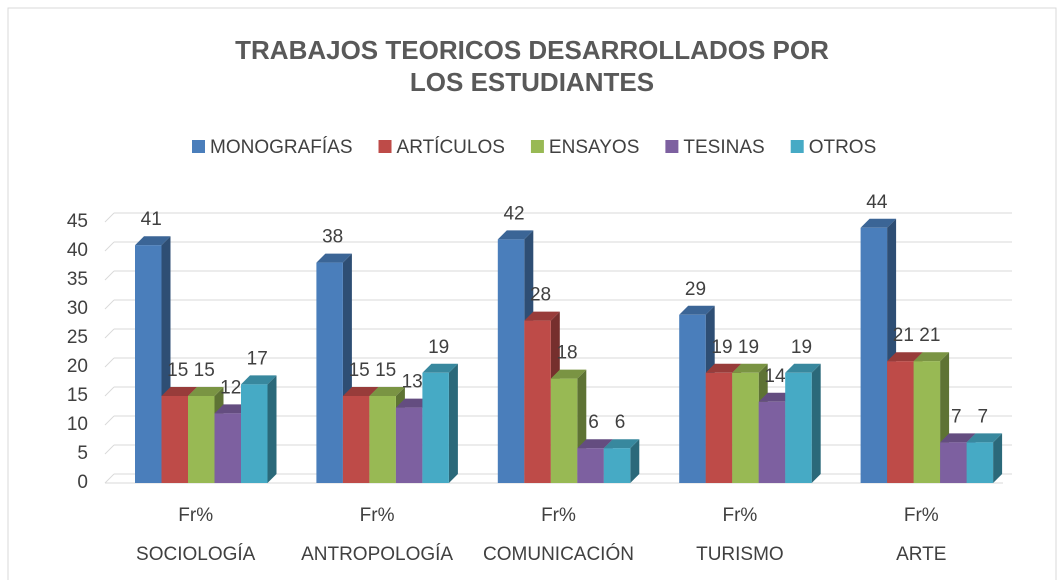  I want to click on y-tick-label: 30, so click(77, 308).